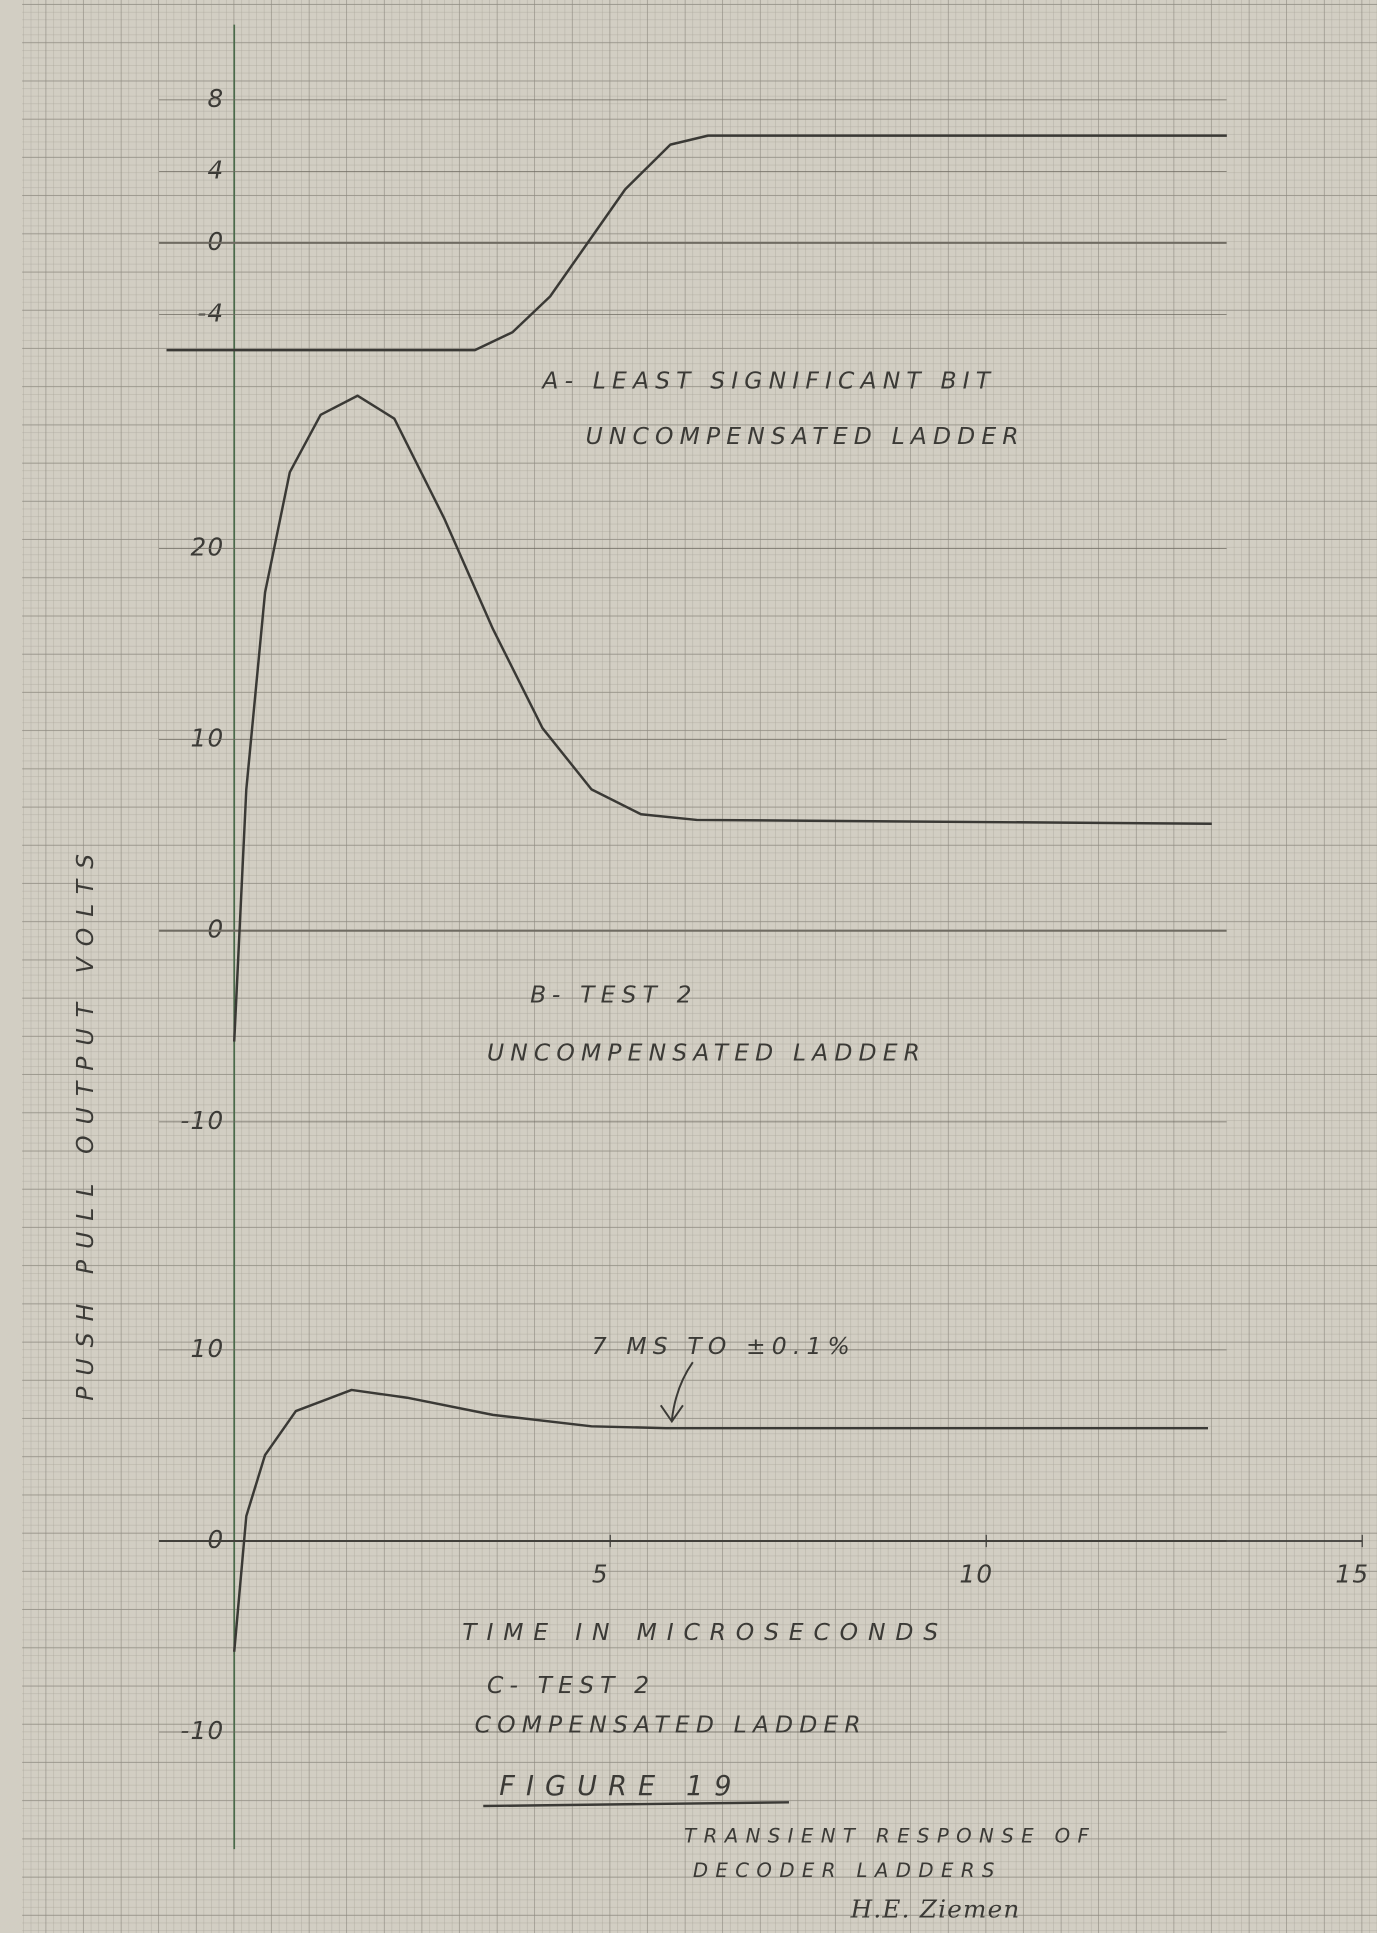 Image resolution: width=1377 pixels, height=1933 pixels. What do you see at coordinates (676, 1392) in the screenshot?
I see `annotation-arrow` at bounding box center [676, 1392].